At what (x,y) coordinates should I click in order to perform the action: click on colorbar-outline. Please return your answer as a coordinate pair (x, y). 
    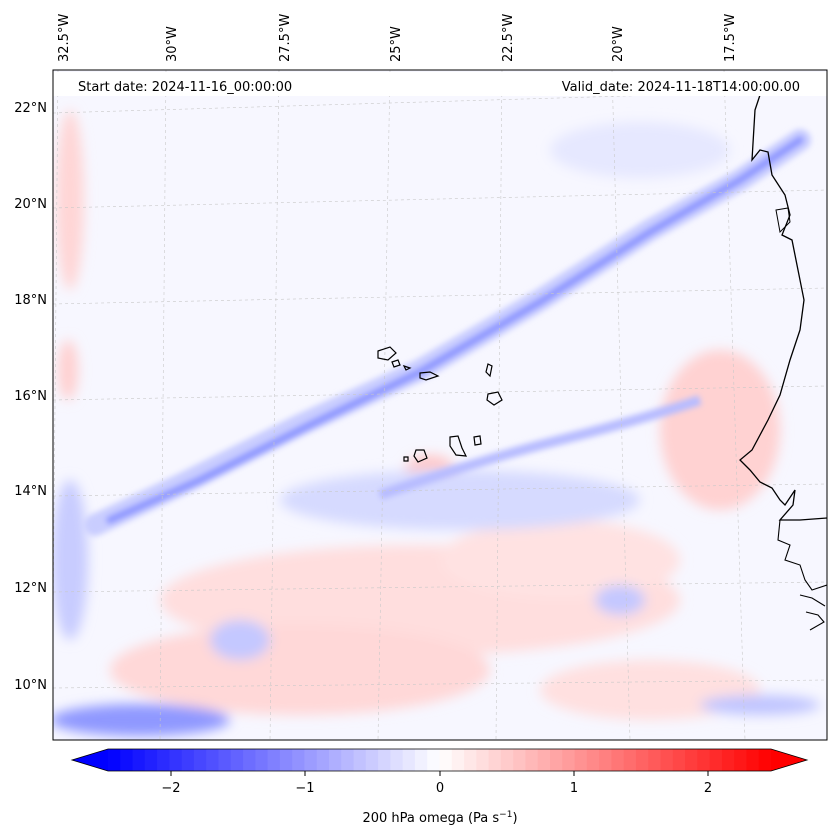
    Looking at the image, I should click on (439, 760).